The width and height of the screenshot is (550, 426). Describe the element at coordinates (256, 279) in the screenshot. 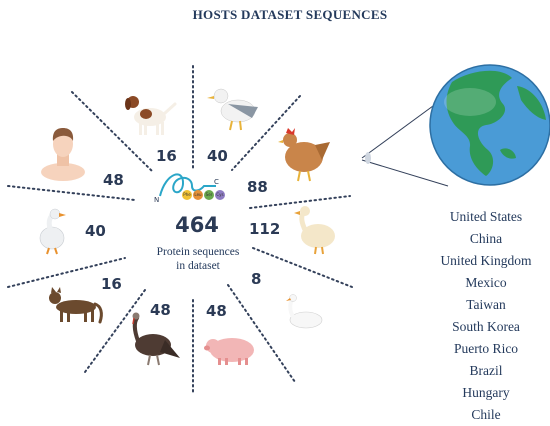

I see `swan-count: 8` at that location.